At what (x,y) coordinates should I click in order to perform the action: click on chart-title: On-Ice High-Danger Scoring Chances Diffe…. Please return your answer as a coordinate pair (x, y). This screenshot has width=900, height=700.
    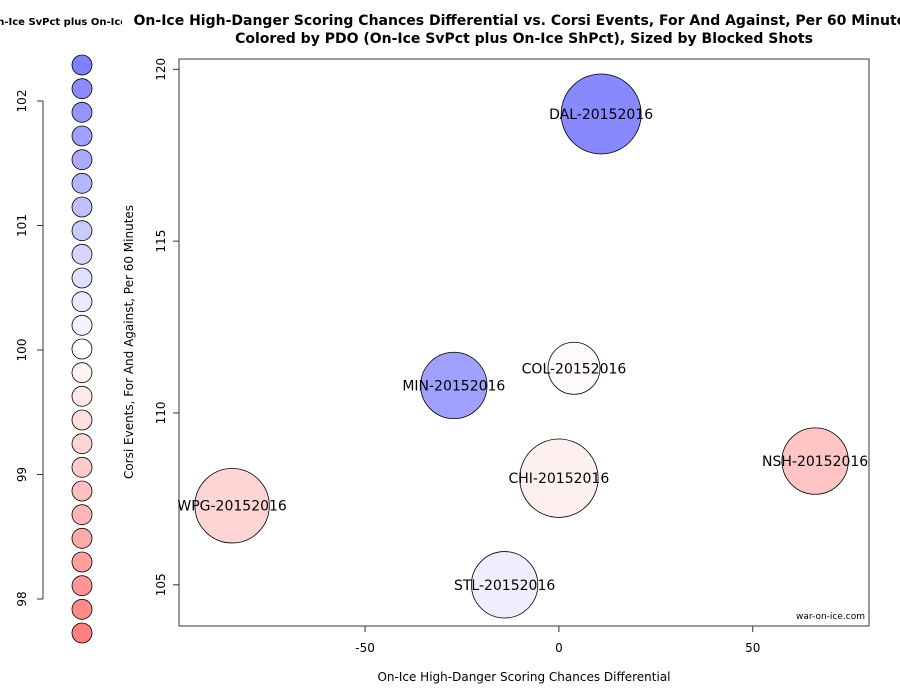
    Looking at the image, I should click on (517, 21).